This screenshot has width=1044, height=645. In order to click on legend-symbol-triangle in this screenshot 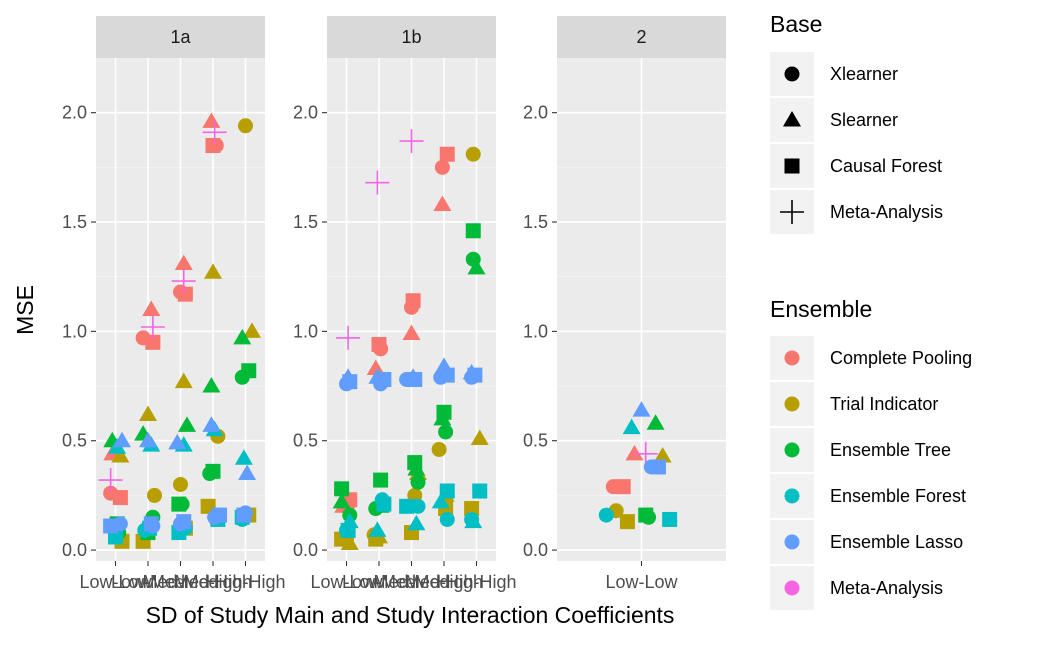, I will do `click(792, 119)`.